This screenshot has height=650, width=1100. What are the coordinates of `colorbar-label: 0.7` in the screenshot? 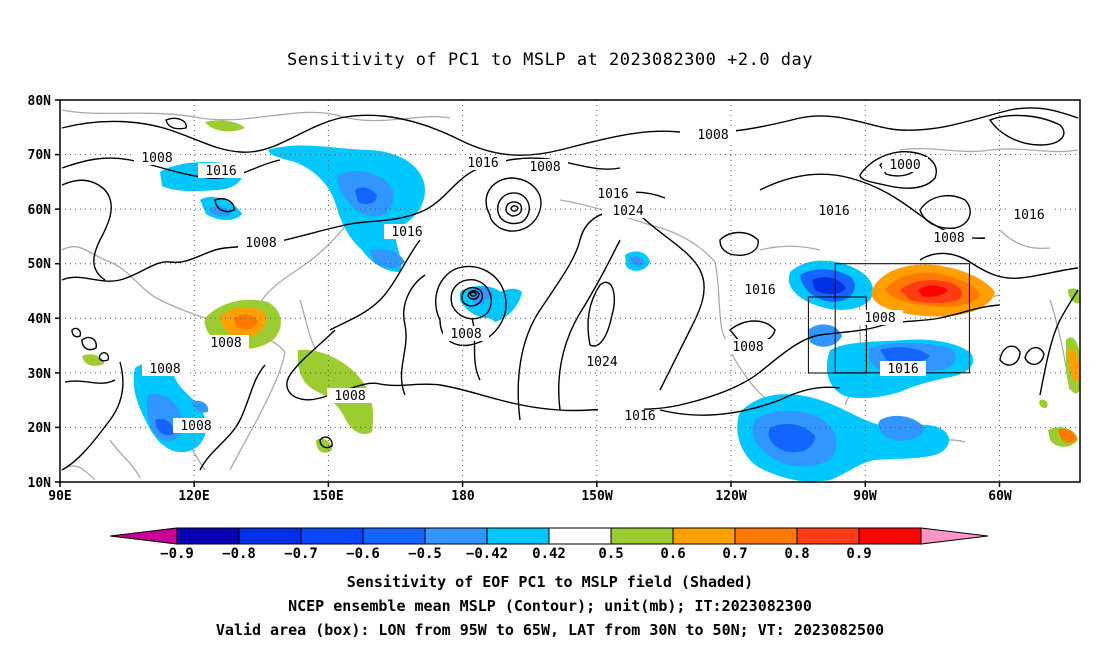 It's located at (734, 554).